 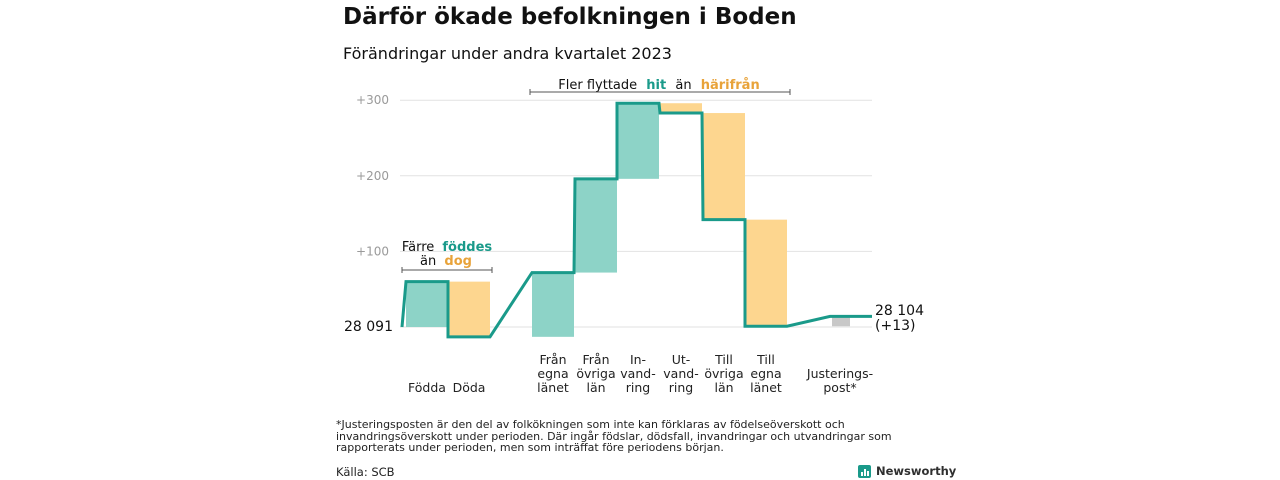 What do you see at coordinates (458, 261) in the screenshot?
I see `annotation-died-highlight: dog` at bounding box center [458, 261].